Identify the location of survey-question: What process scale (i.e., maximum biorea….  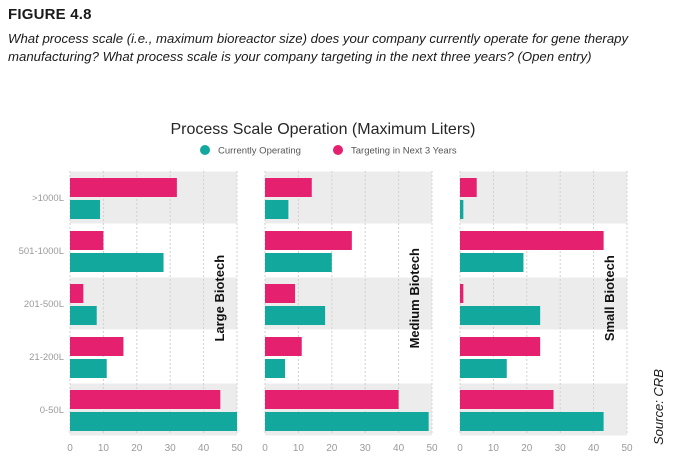
(318, 47).